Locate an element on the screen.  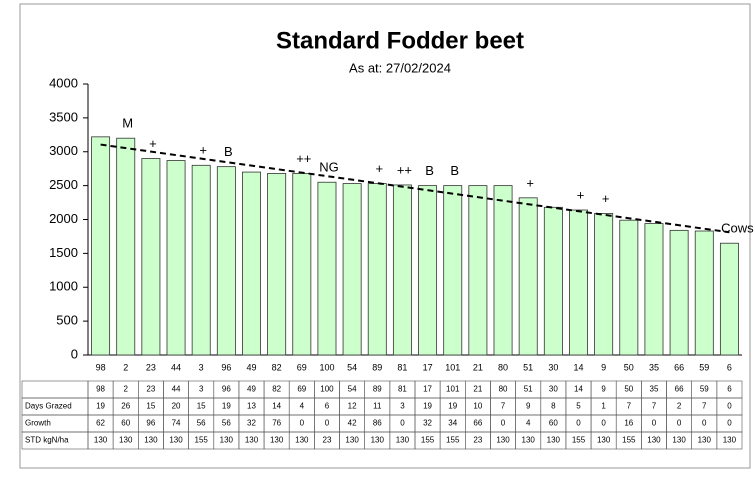
x-tick-label: 82 is located at coordinates (277, 367).